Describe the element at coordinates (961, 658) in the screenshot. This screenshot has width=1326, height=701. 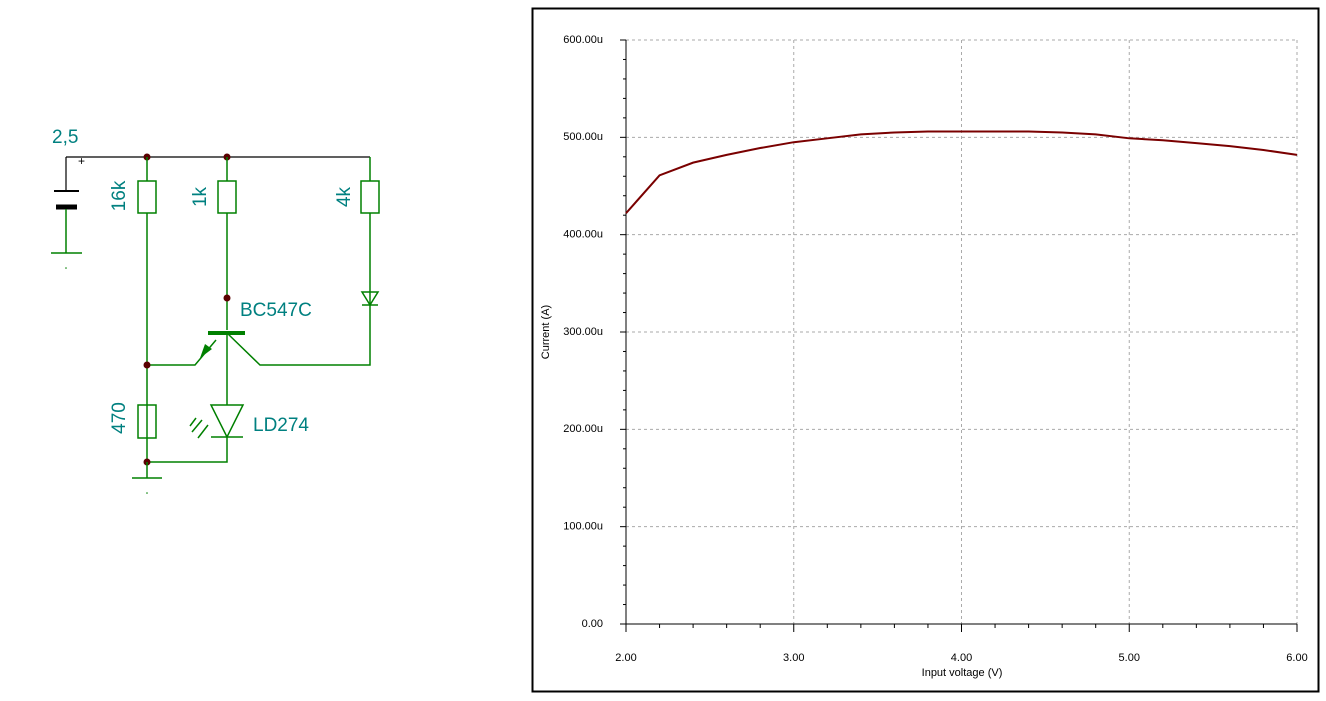
I see `x-tick-label: 4.00` at that location.